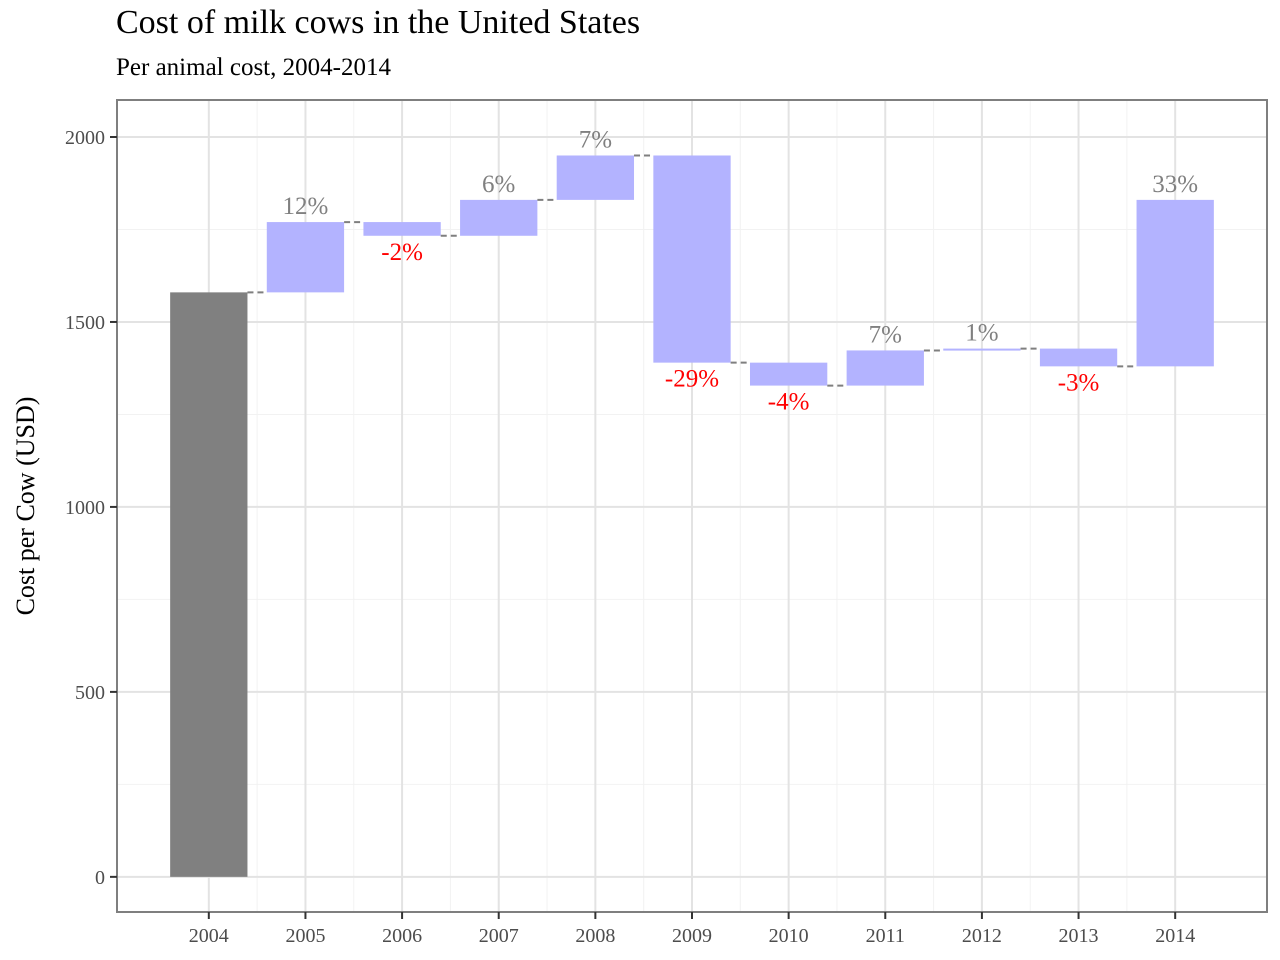 The image size is (1280, 960). I want to click on bar-2011, so click(885, 368).